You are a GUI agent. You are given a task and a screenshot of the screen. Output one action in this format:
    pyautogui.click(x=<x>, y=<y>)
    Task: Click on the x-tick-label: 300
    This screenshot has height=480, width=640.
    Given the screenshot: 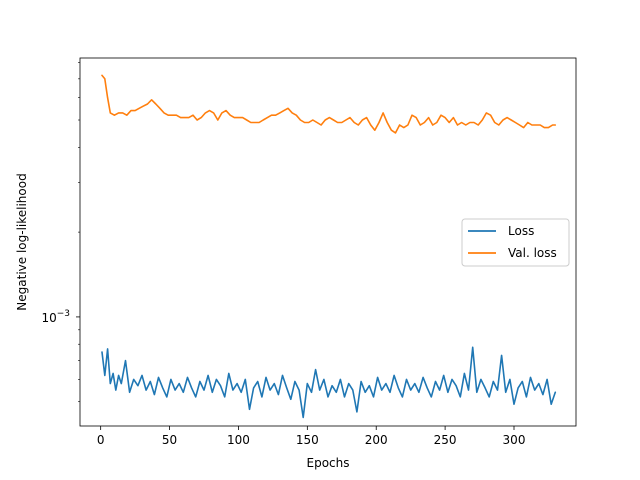 What is the action you would take?
    pyautogui.click(x=514, y=440)
    